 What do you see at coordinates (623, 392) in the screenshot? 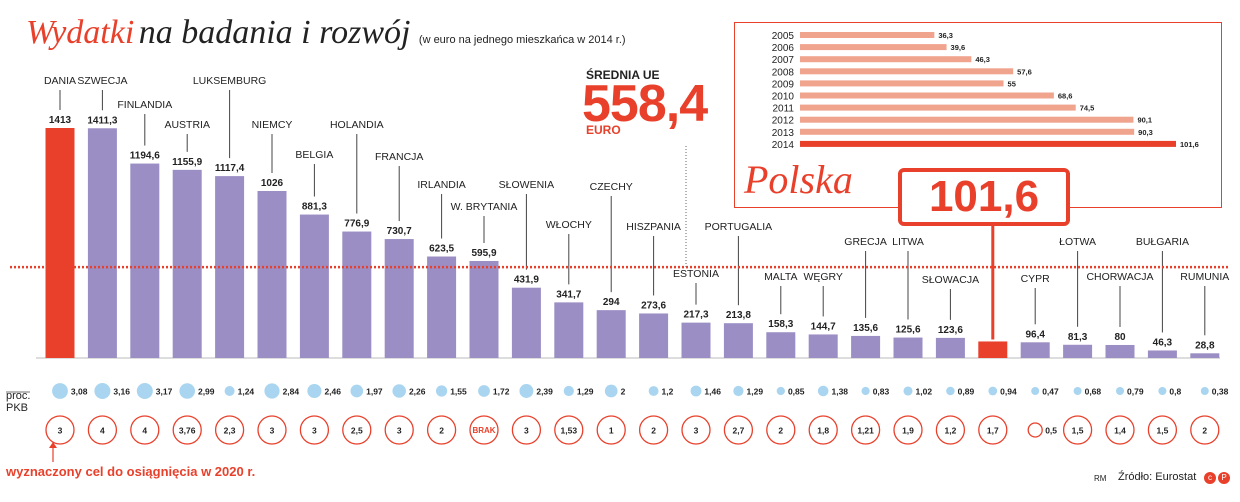
I see `pkb-value: 2` at bounding box center [623, 392].